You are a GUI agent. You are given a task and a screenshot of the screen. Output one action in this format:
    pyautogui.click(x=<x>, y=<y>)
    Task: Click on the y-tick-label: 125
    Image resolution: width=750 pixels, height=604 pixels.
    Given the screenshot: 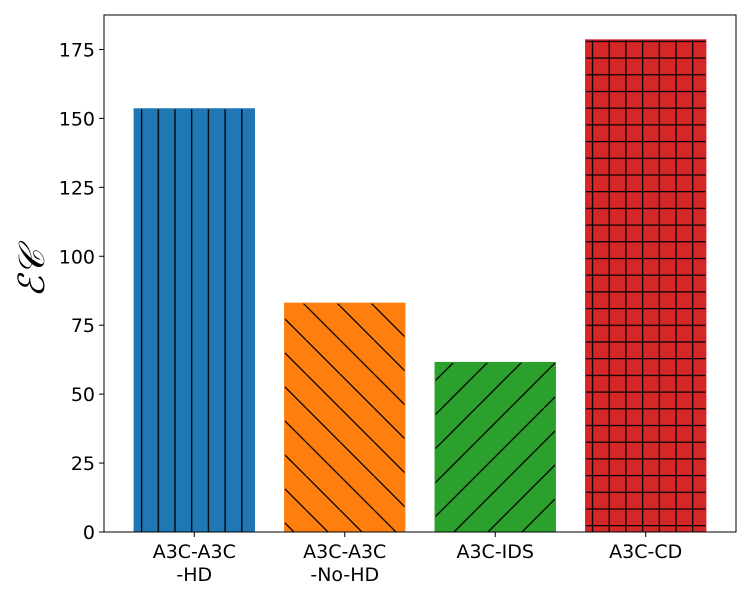 What is the action you would take?
    pyautogui.click(x=77, y=188)
    